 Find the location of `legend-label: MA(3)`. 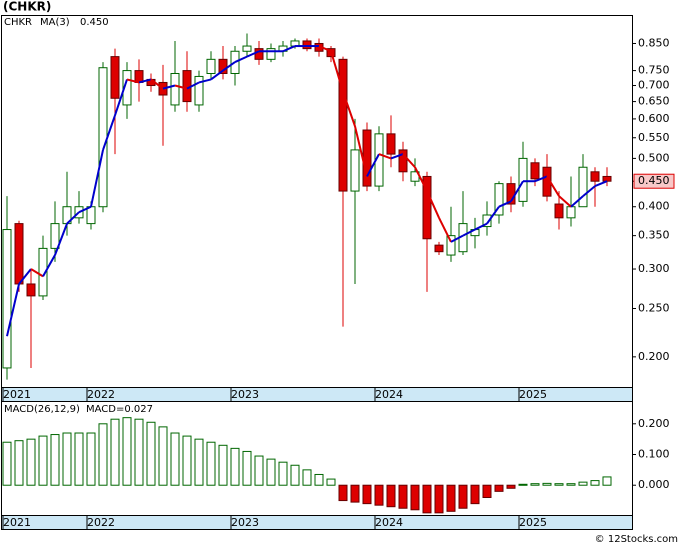

legend-label: MA(3) is located at coordinates (55, 22).